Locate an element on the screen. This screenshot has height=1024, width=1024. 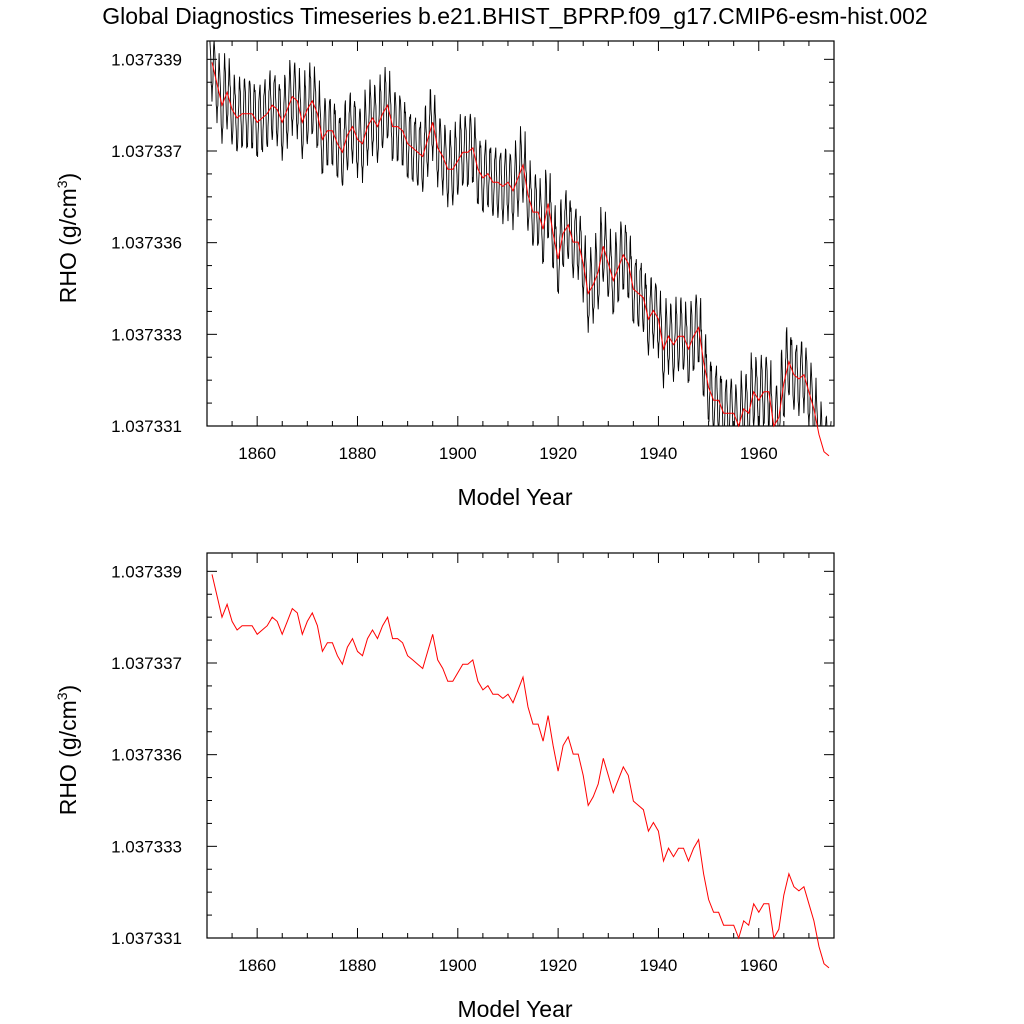
bottom-y-tick-label: 1.037331 is located at coordinates (146, 938).